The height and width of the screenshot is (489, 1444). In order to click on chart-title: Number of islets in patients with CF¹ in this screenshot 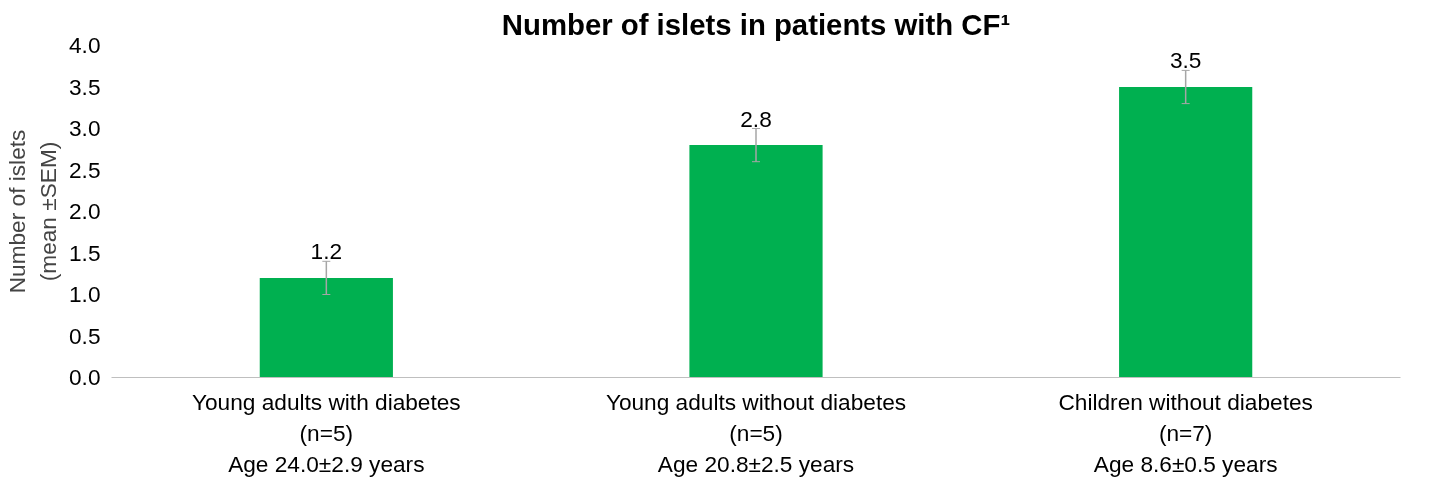, I will do `click(756, 24)`.